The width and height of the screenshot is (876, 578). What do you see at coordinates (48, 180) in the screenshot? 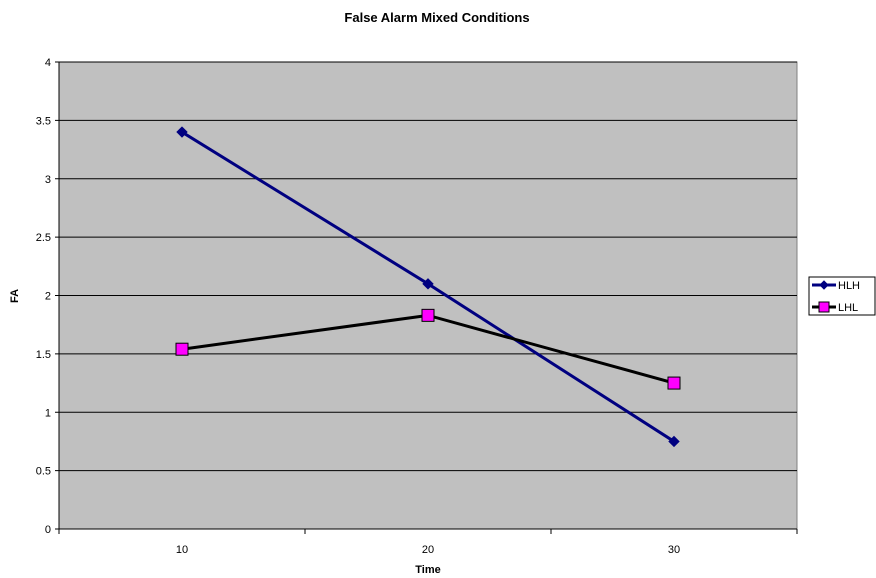
I see `y-tick-label: 3` at bounding box center [48, 180].